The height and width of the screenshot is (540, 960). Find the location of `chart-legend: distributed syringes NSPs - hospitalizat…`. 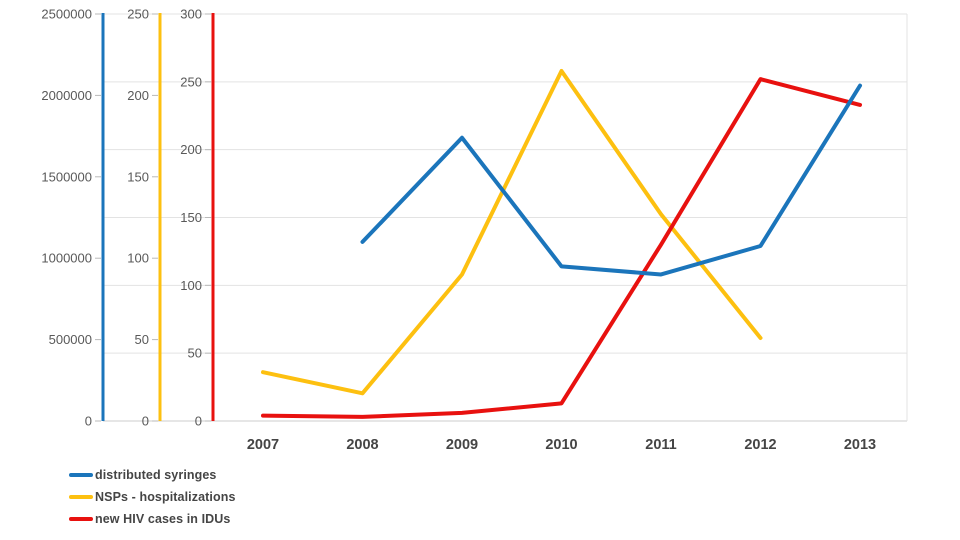

chart-legend: distributed syringes NSPs - hospitalizat… is located at coordinates (152, 497).